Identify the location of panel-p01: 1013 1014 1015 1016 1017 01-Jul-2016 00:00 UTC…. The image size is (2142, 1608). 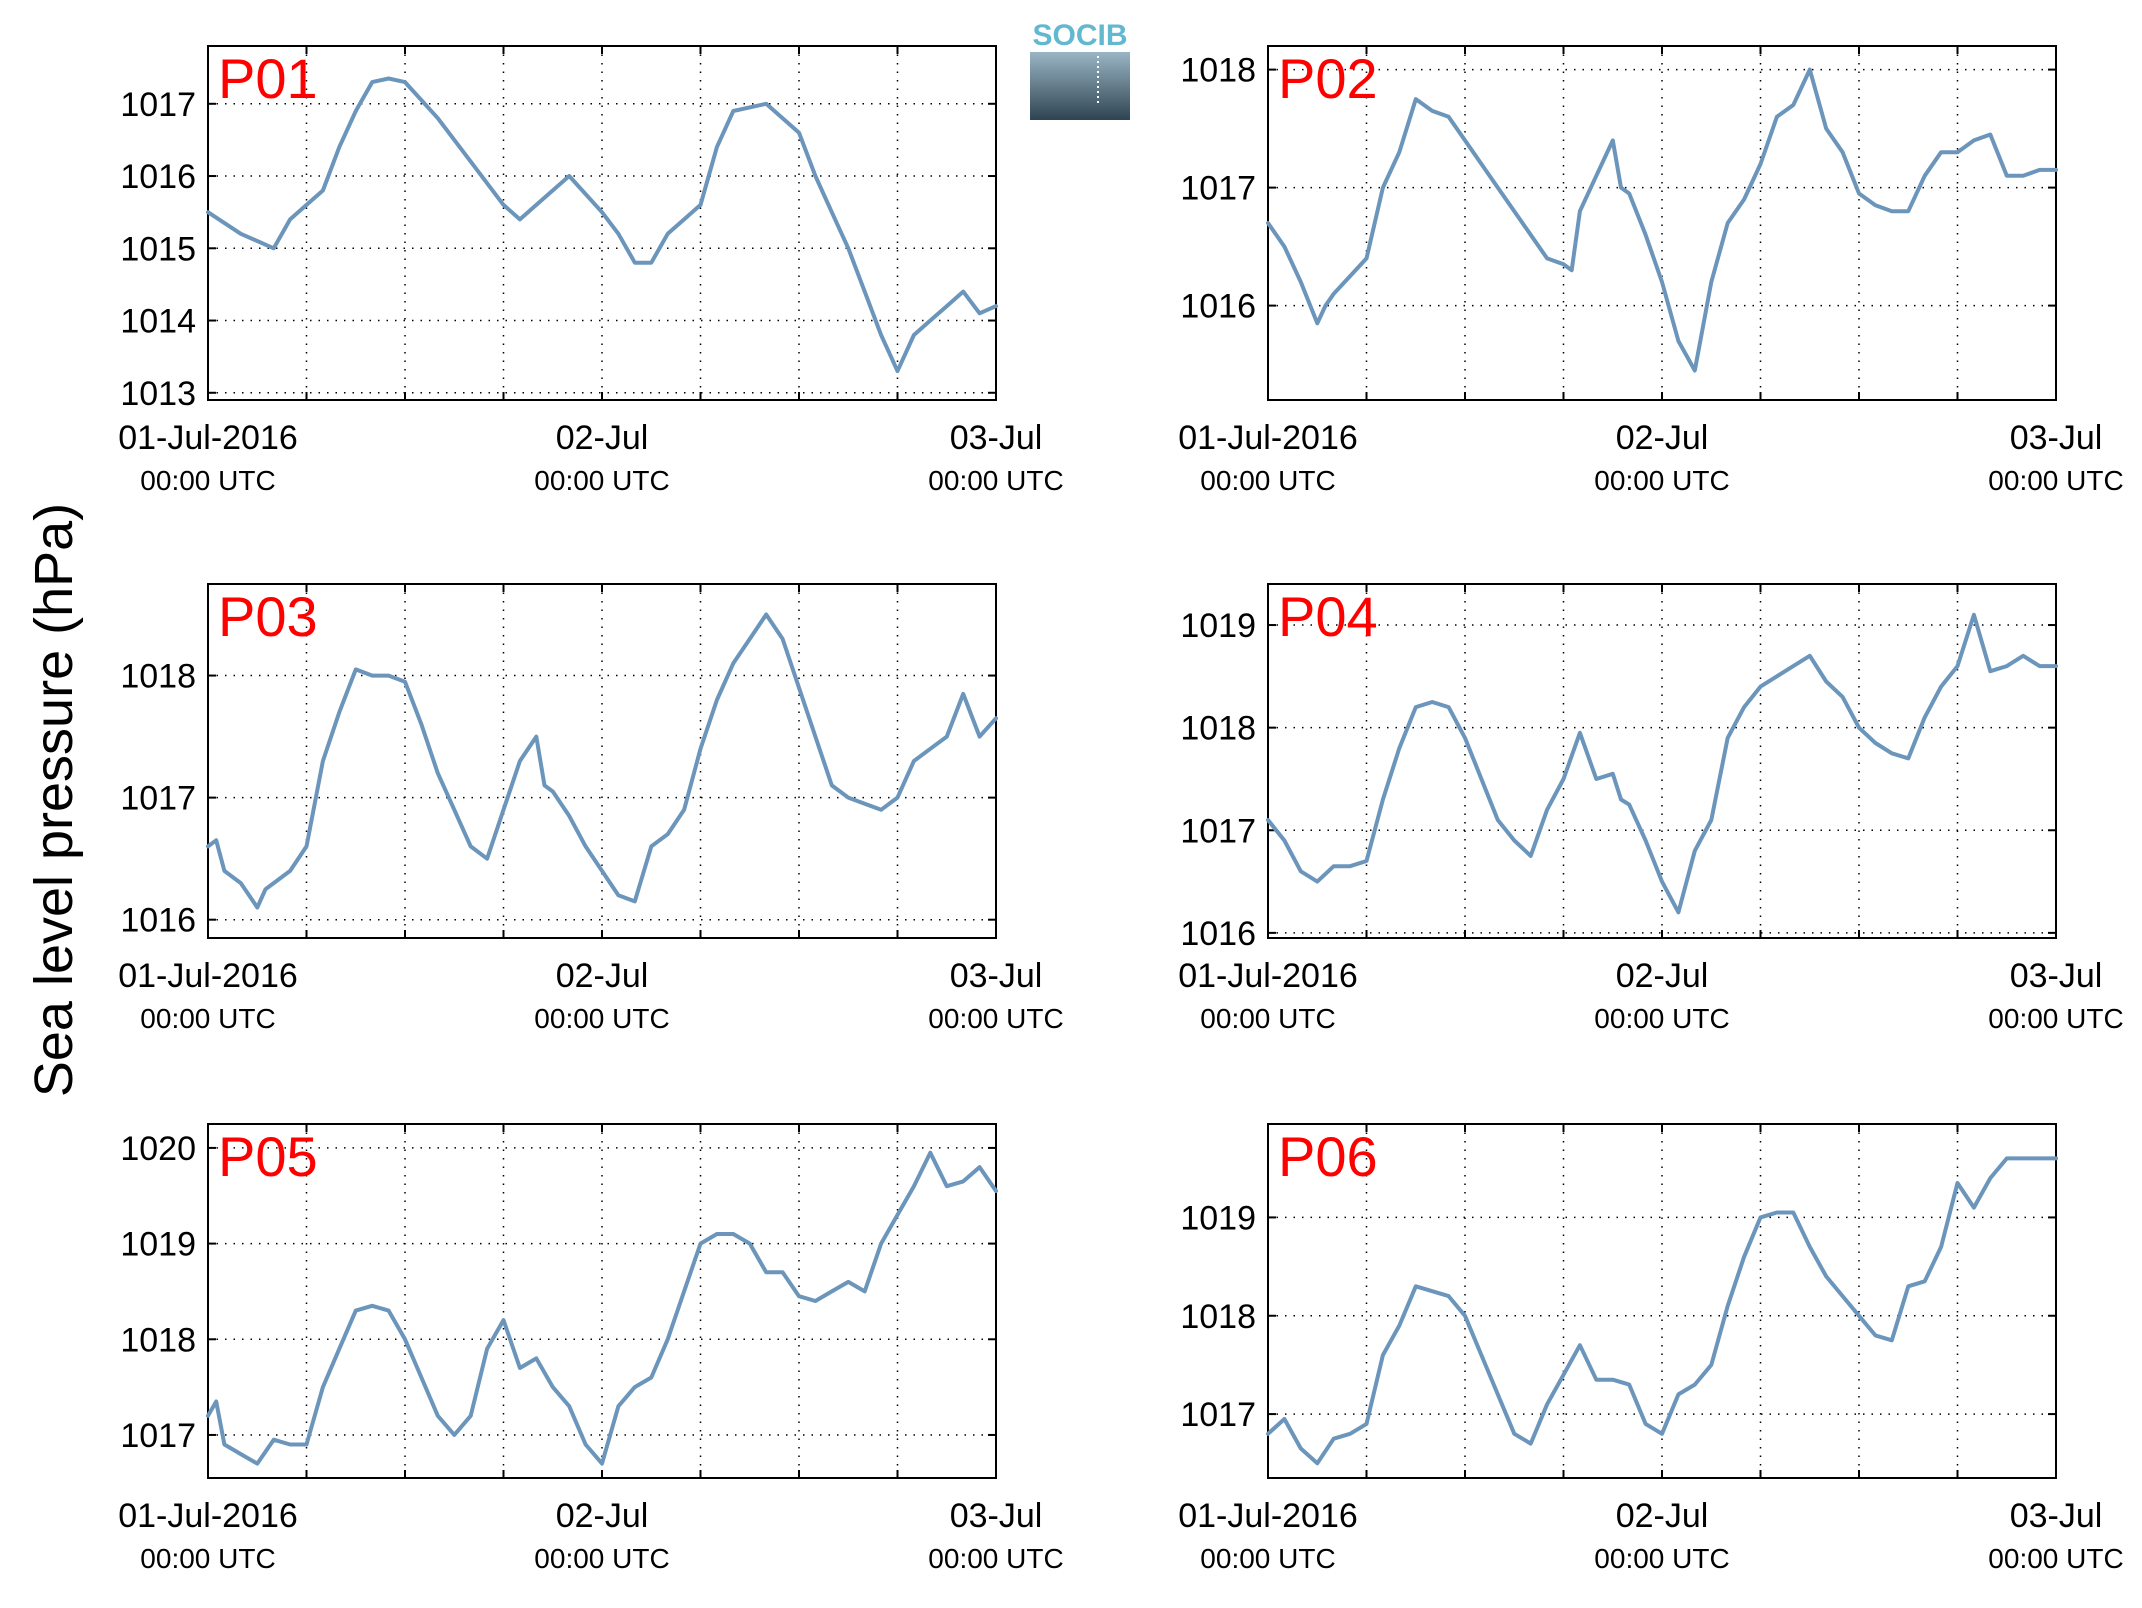
(591, 270).